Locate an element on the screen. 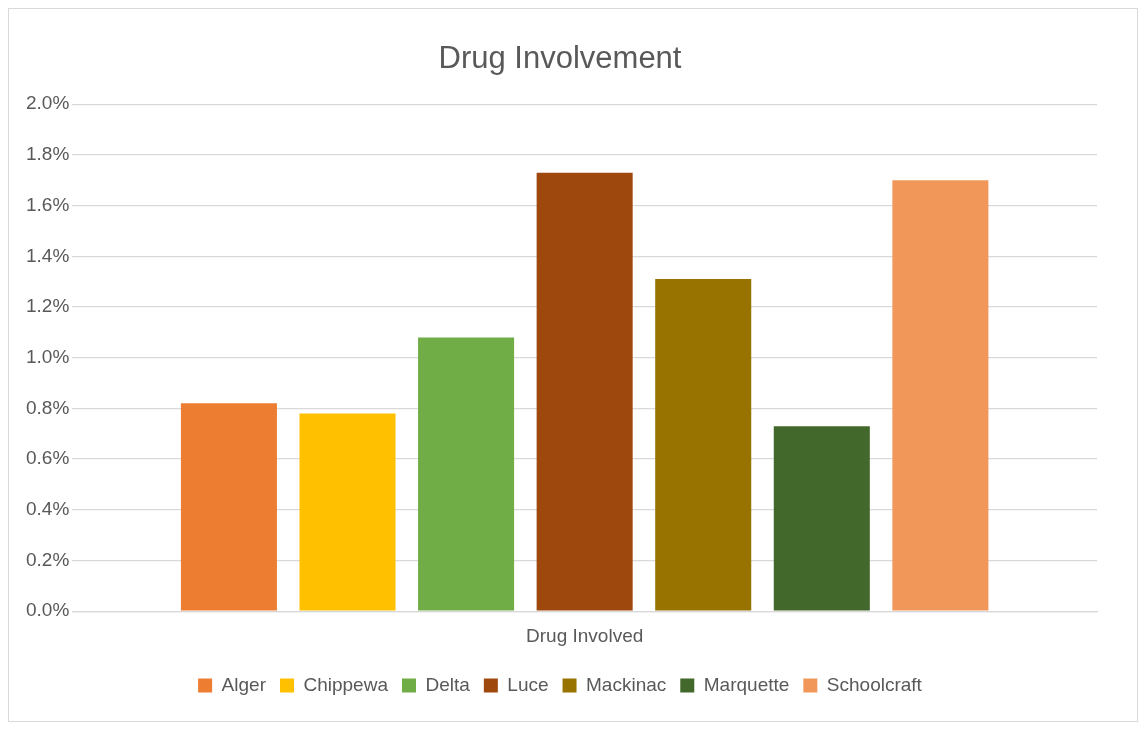 The height and width of the screenshot is (730, 1146). legend-label: Mackinac is located at coordinates (626, 684).